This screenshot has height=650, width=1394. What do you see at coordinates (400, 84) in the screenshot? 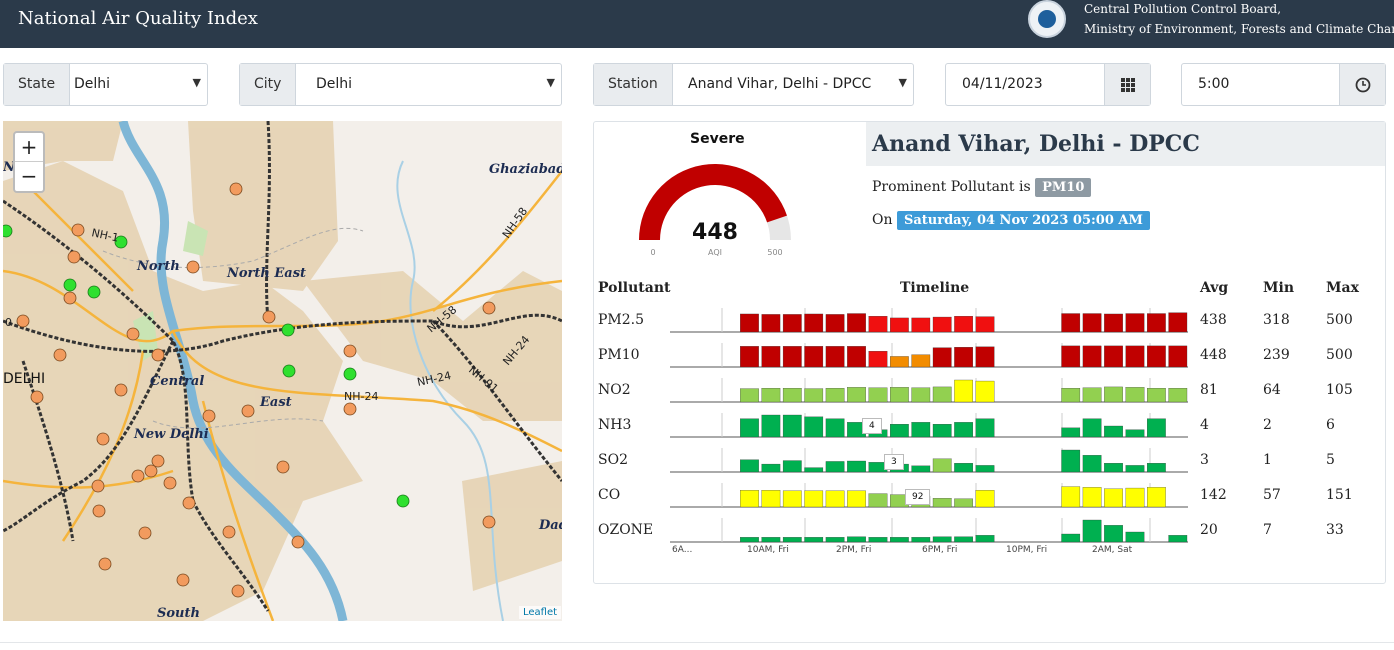
I see `city-select: City Delhi ▼` at bounding box center [400, 84].